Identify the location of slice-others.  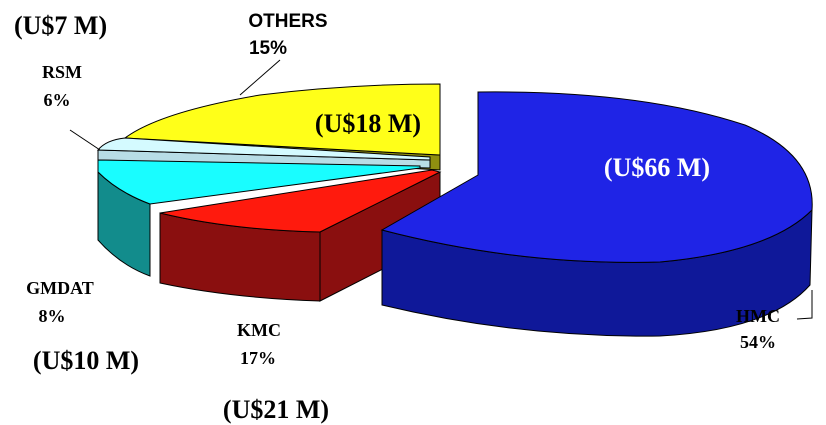
(282, 119).